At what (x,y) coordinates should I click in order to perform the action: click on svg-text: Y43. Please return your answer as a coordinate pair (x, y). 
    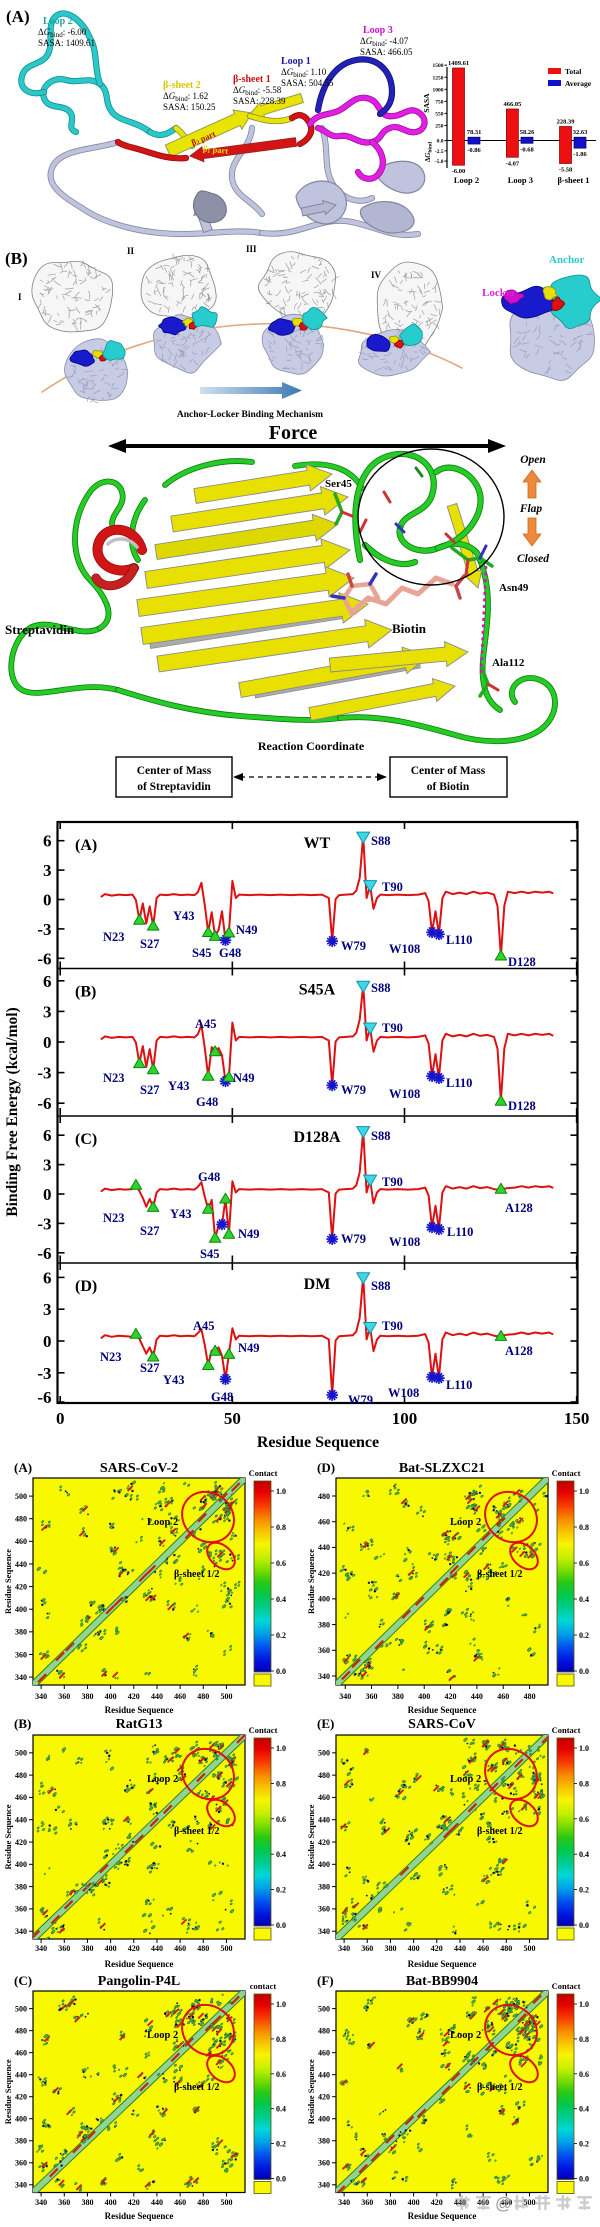
    Looking at the image, I should click on (174, 1380).